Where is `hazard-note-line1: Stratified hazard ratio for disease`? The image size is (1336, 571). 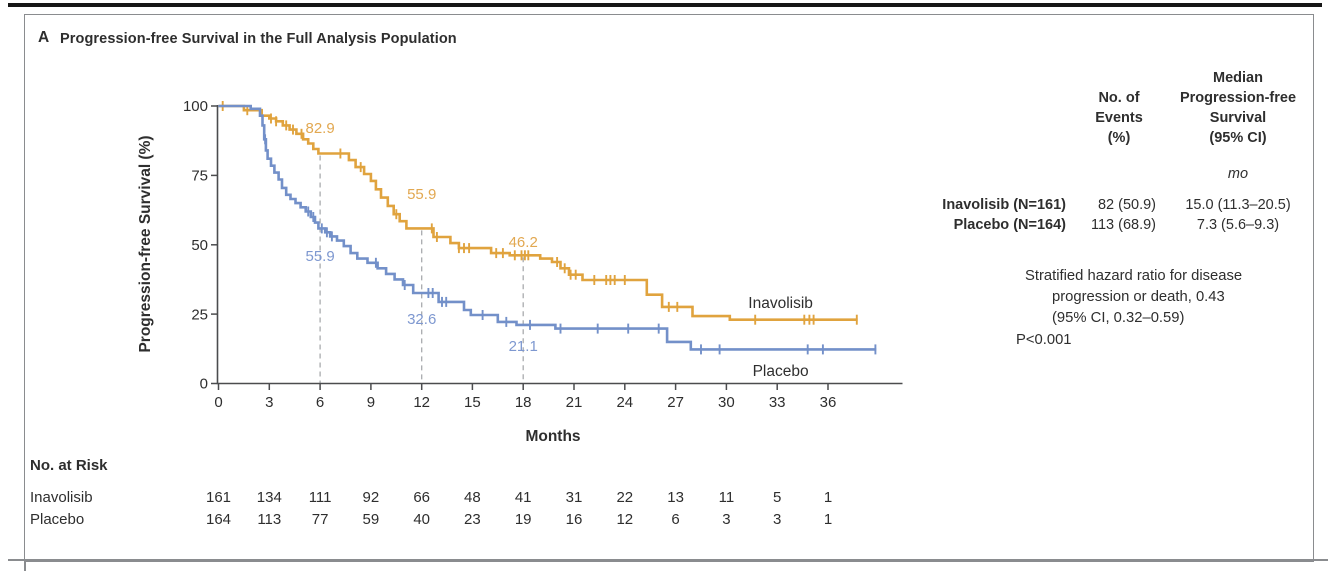
hazard-note-line1: Stratified hazard ratio for disease is located at coordinates (1134, 276).